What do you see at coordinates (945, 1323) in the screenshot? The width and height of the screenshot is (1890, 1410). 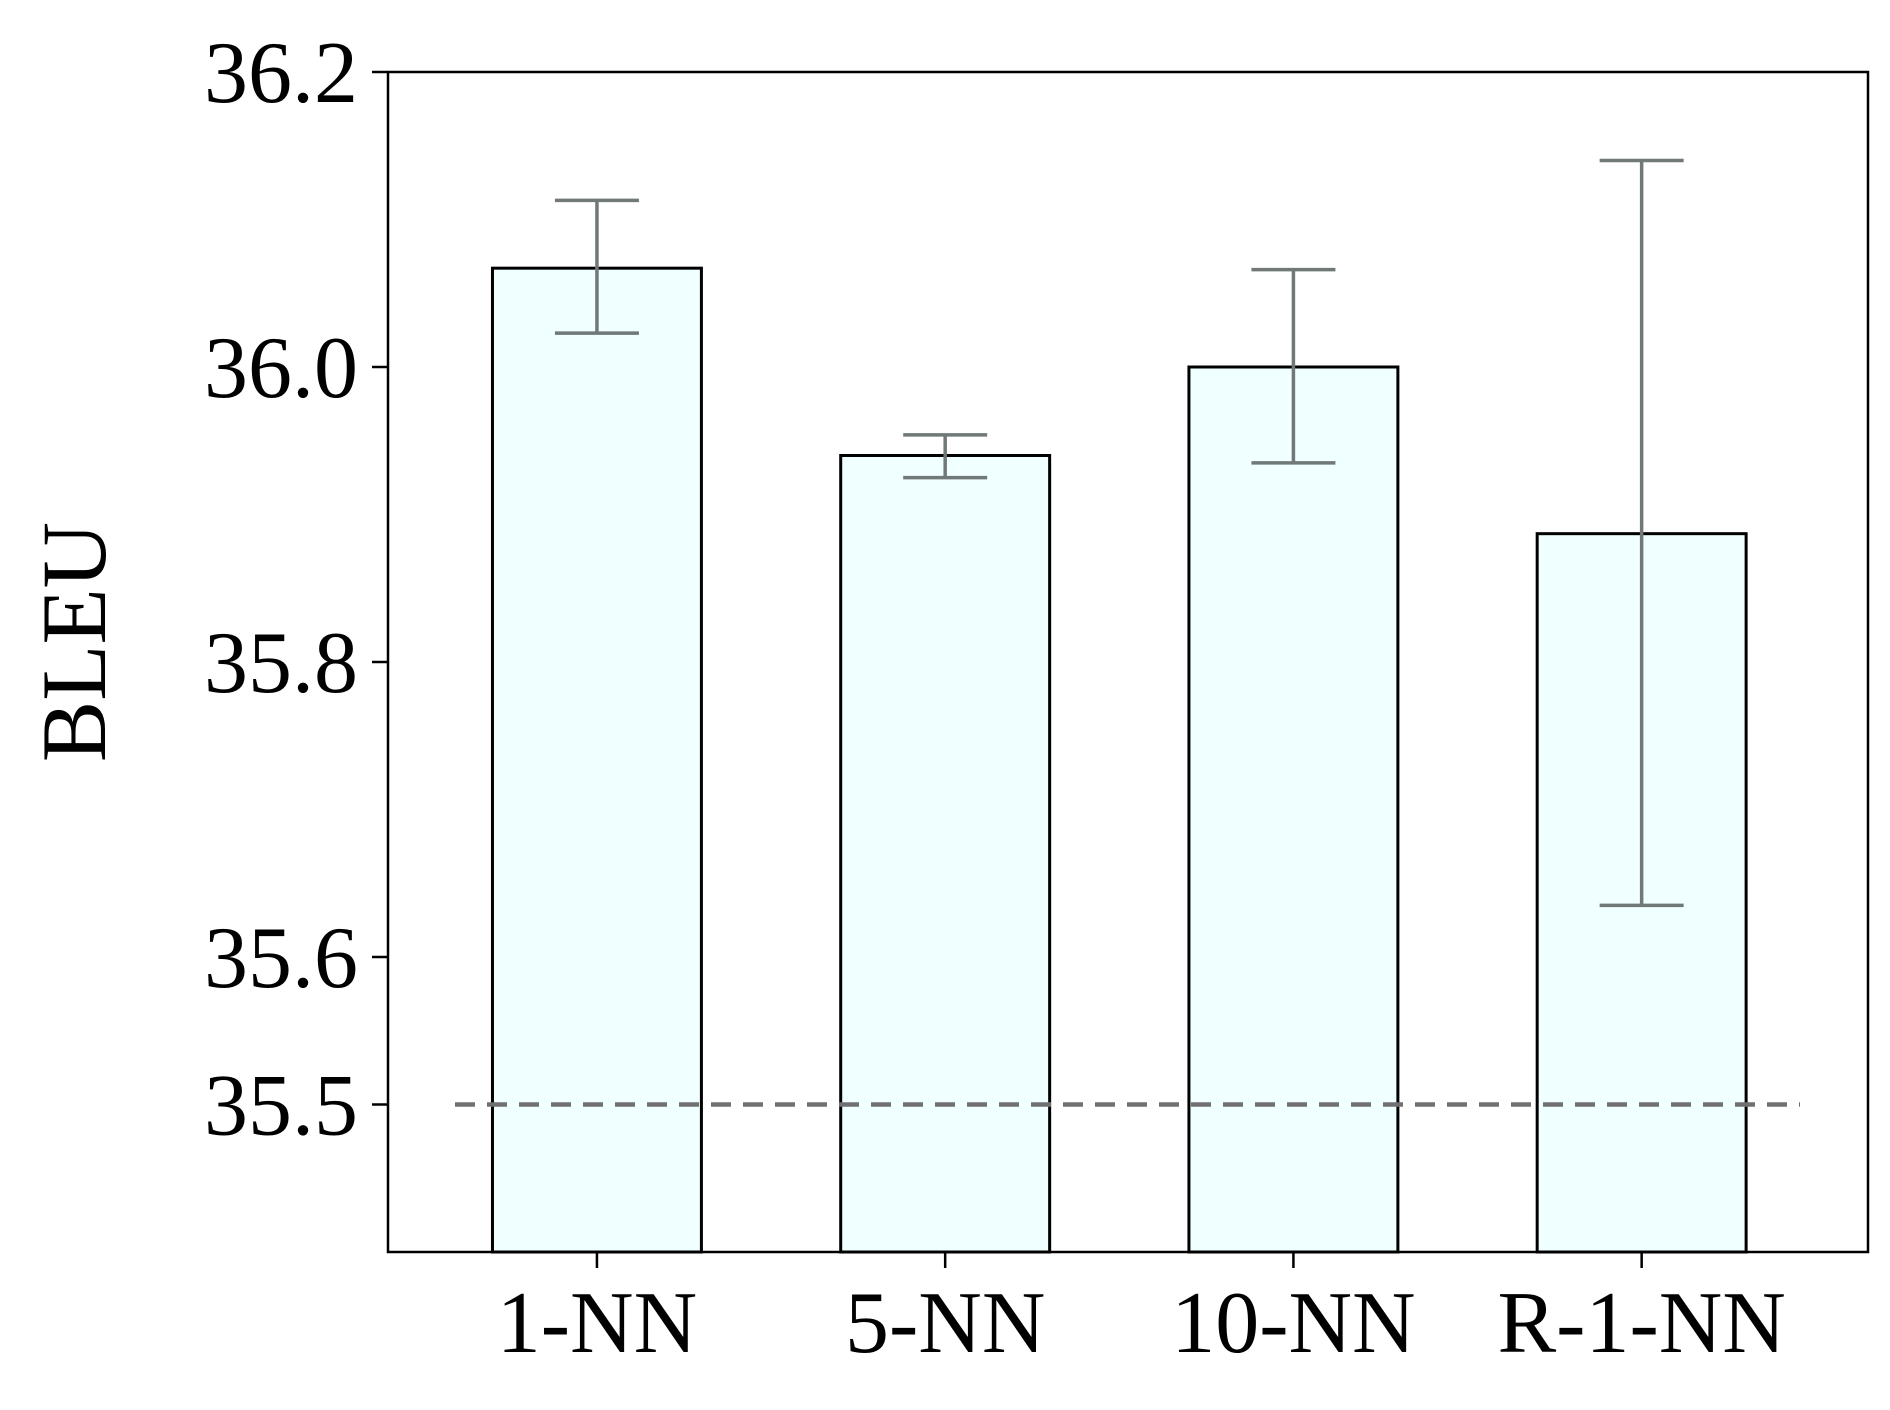 I see `x-tick-label: 5-NN` at bounding box center [945, 1323].